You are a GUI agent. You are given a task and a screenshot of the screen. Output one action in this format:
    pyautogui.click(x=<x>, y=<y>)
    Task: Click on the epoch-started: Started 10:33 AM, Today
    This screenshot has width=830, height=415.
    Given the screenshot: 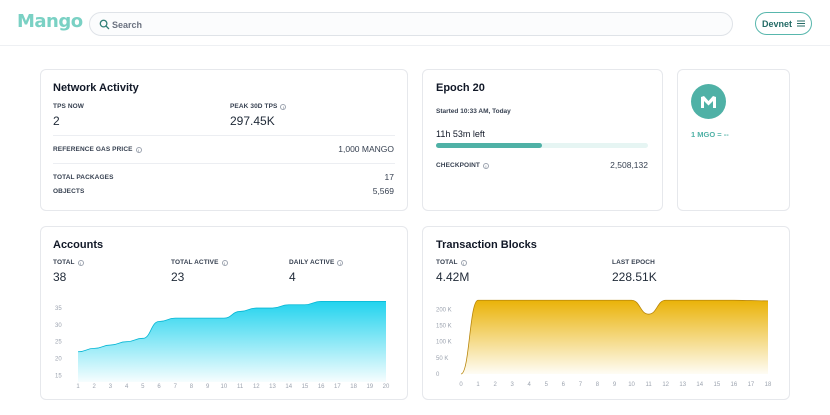 What is the action you would take?
    pyautogui.click(x=473, y=111)
    